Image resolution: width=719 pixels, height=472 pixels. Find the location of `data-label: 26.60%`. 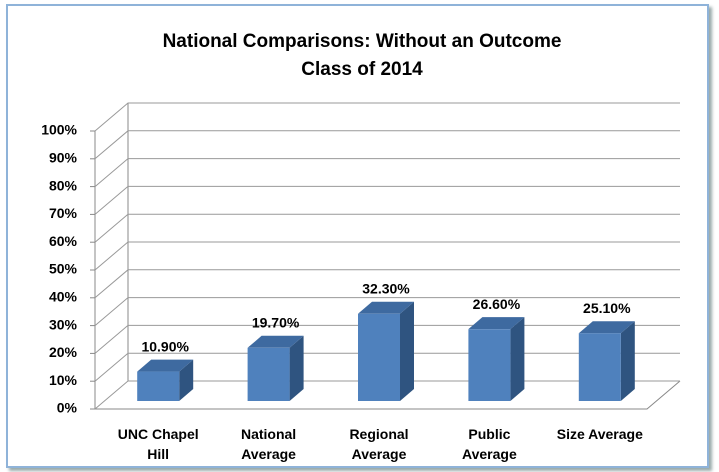

data-label: 26.60% is located at coordinates (497, 304).